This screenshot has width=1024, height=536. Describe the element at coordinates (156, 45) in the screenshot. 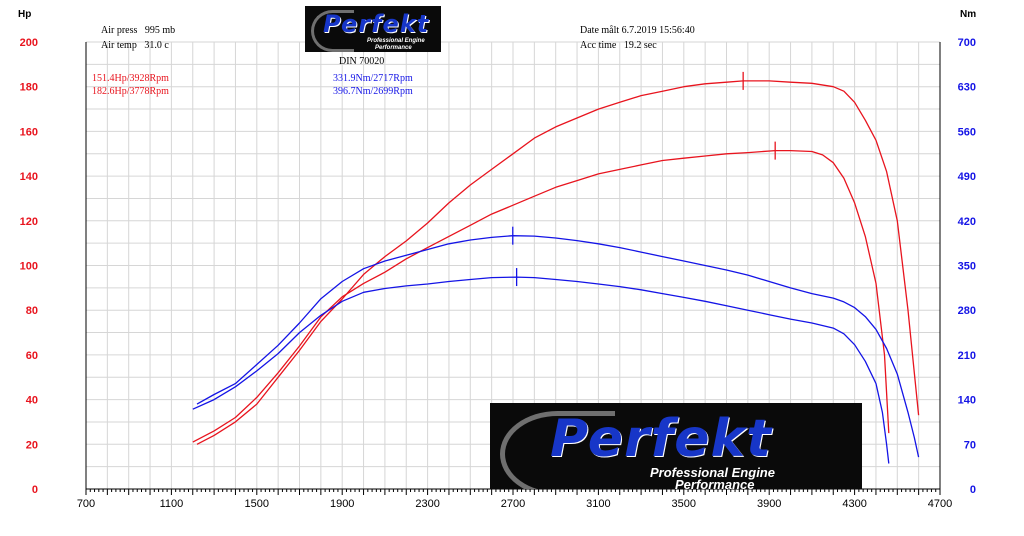

I see `air-temp-value: 31.0 c` at that location.